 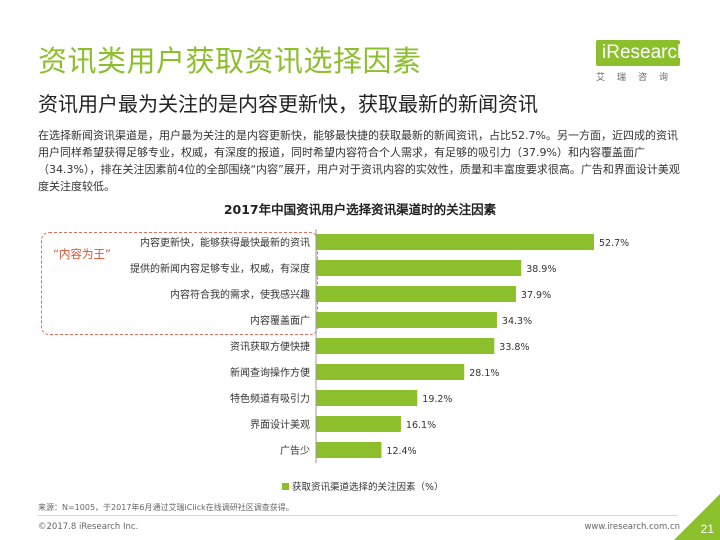 What do you see at coordinates (220, 268) in the screenshot?
I see `category-label: 提供的新闻内容足够专业，权威，有深度` at bounding box center [220, 268].